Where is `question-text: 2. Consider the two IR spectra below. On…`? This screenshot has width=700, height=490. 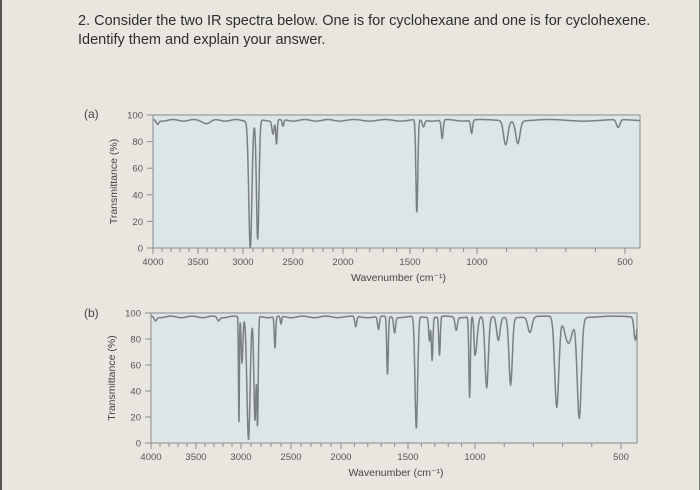
question-text: 2. Consider the two IR spectra below. On… is located at coordinates (378, 31).